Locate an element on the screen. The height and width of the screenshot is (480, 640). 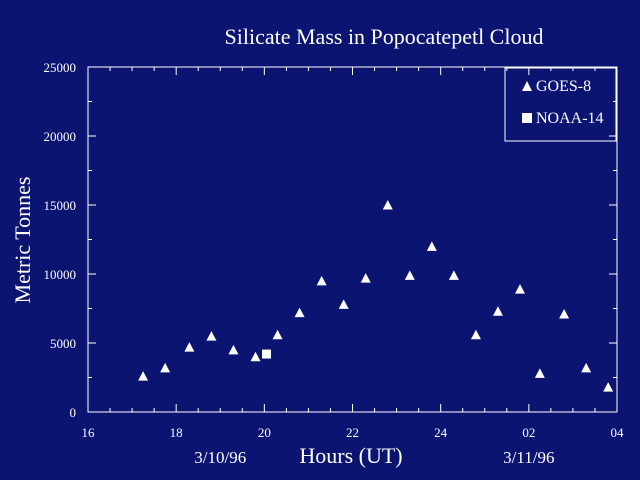
legend-box is located at coordinates (560, 104).